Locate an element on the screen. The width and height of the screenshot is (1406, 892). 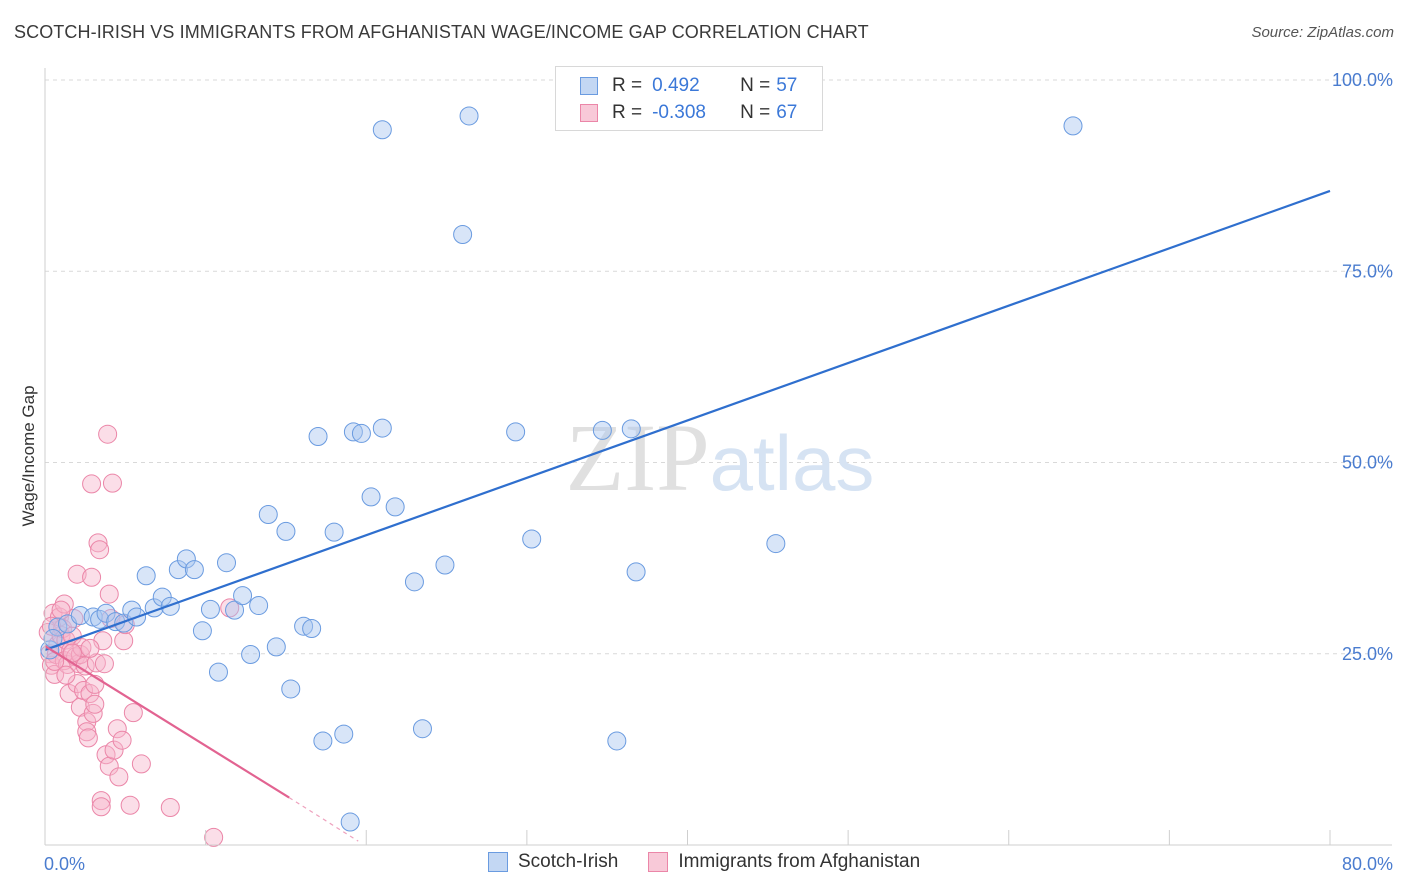
trend-line-afghanistan is located at coordinates (167, 722).